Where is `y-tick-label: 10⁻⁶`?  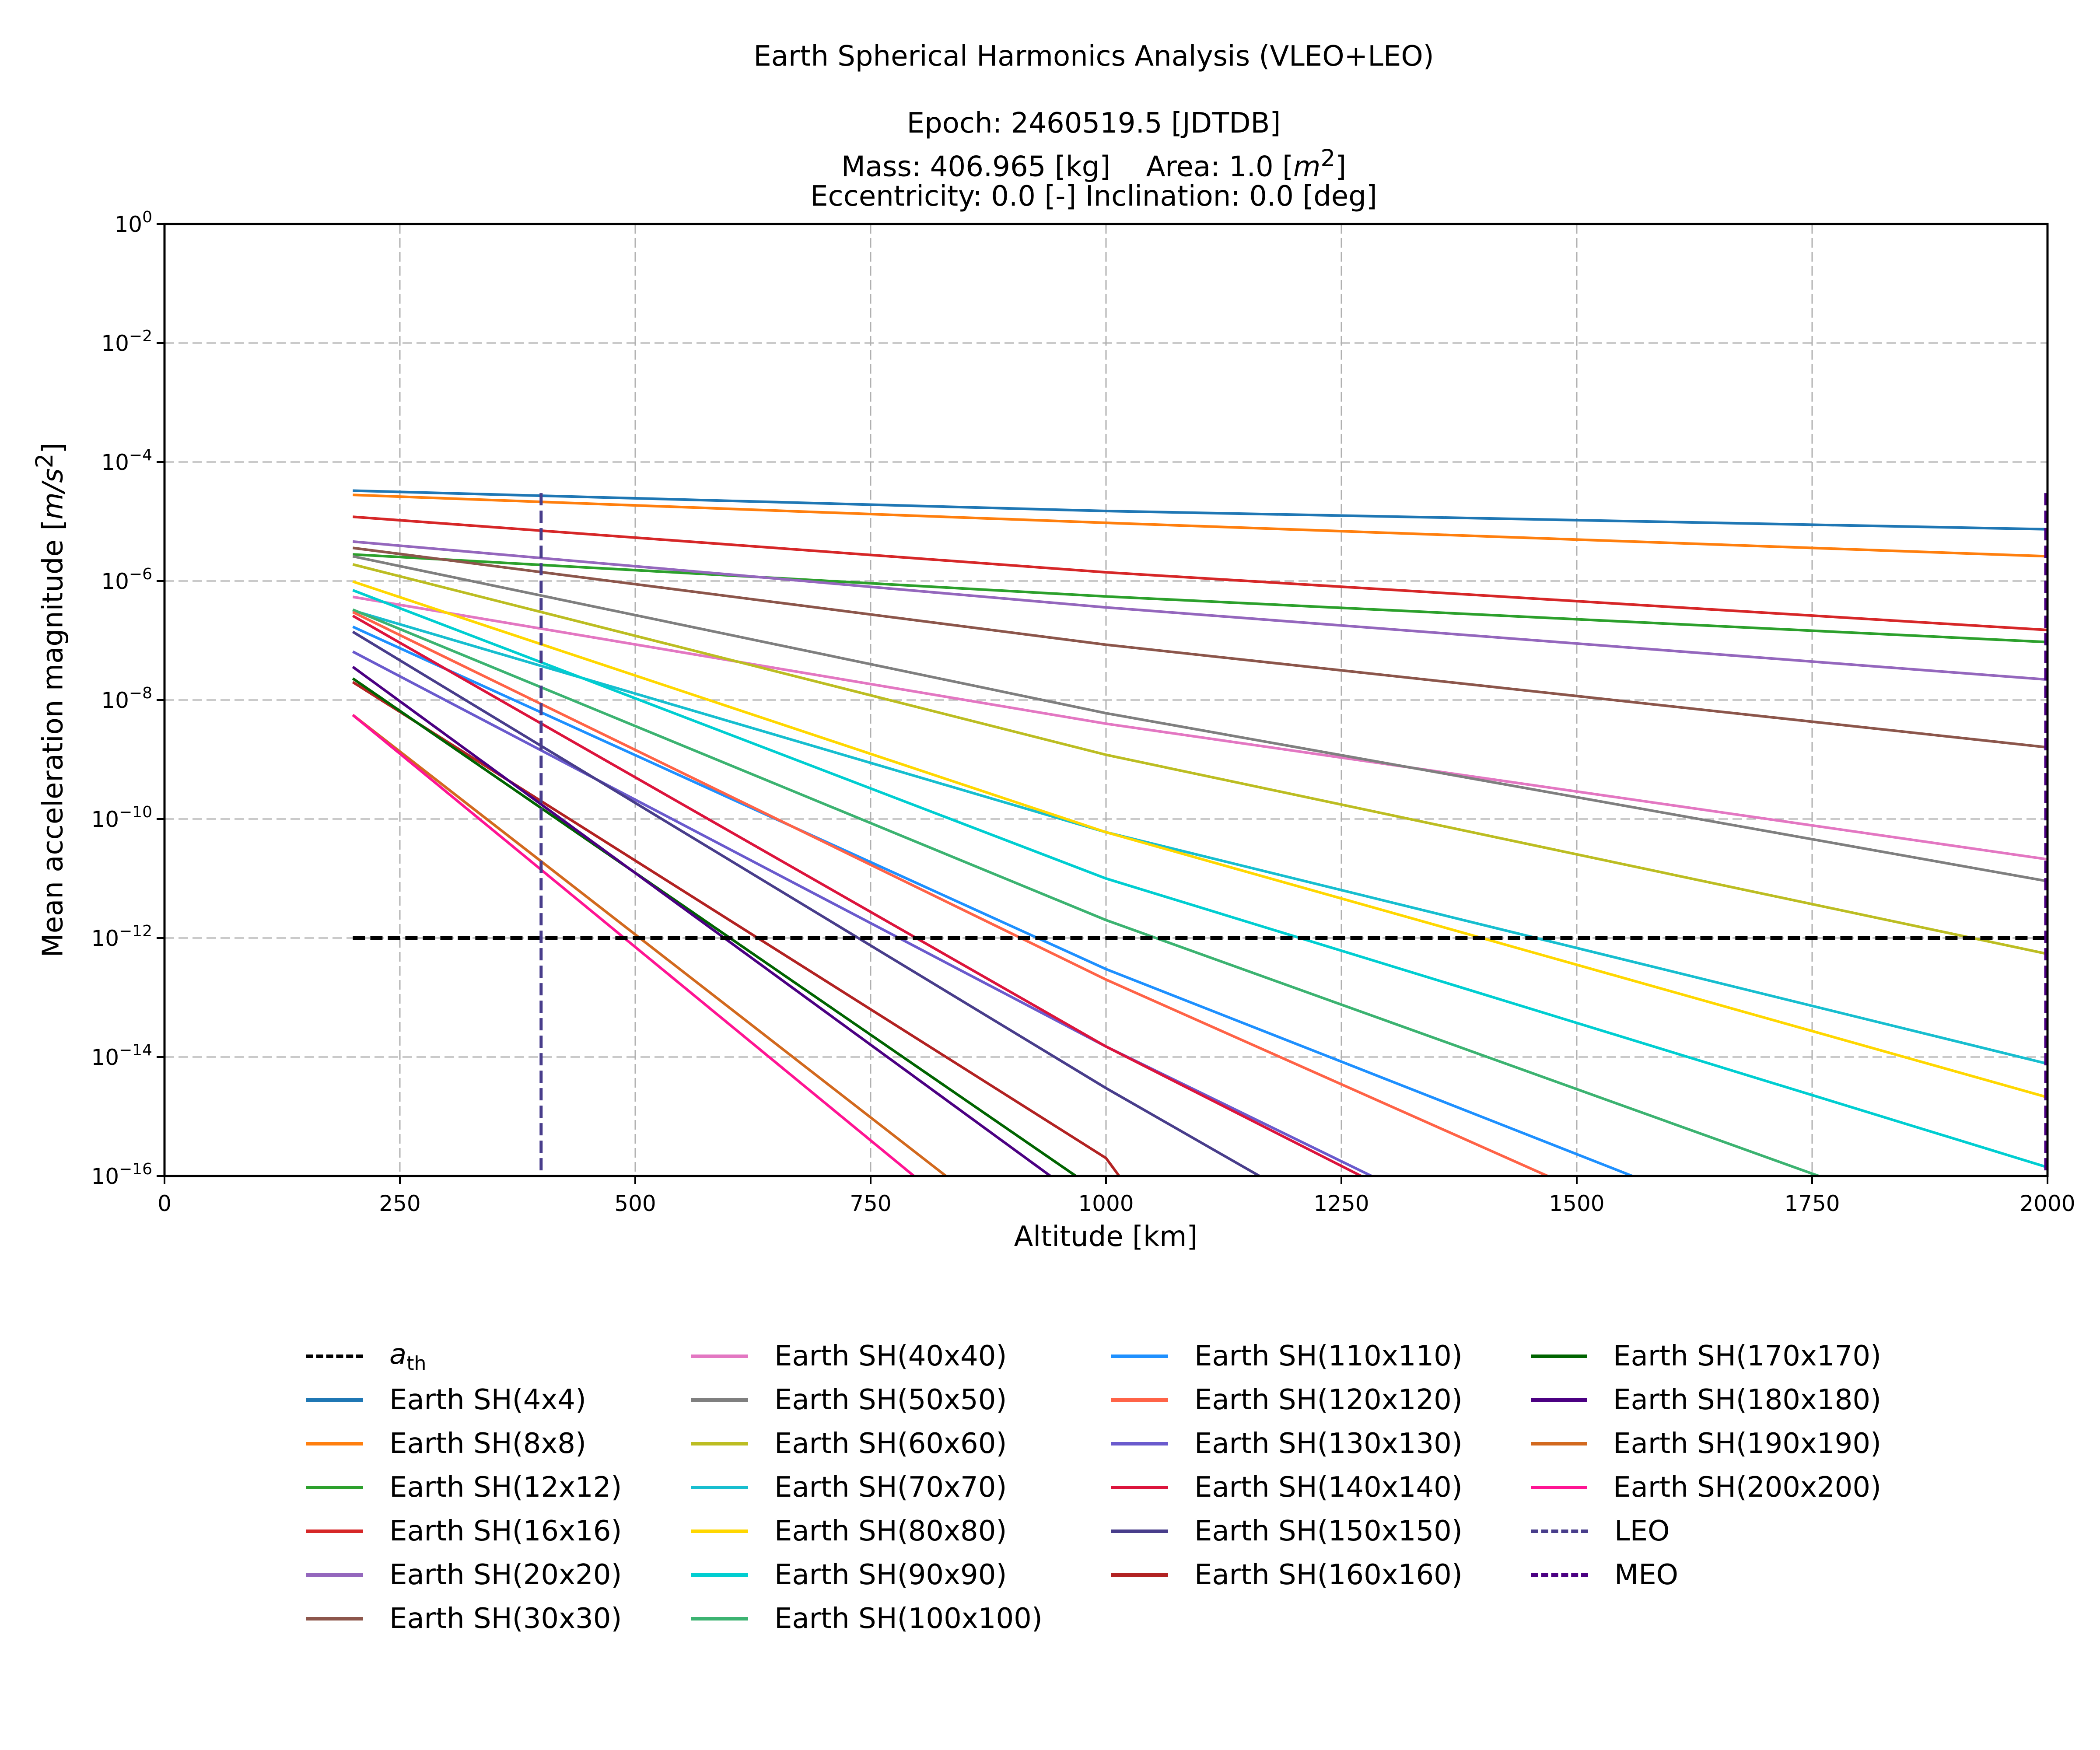 y-tick-label: 10⁻⁶ is located at coordinates (126, 579).